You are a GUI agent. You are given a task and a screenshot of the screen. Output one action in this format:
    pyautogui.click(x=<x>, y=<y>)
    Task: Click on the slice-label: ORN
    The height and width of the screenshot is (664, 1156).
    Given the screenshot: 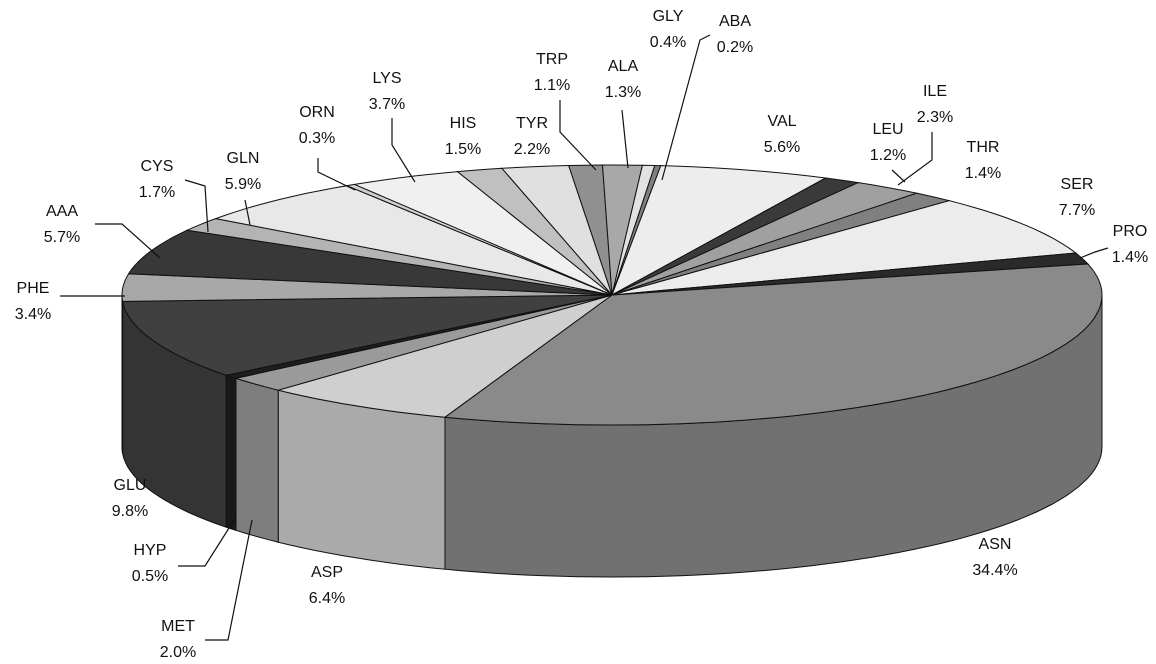 What is the action you would take?
    pyautogui.click(x=317, y=112)
    